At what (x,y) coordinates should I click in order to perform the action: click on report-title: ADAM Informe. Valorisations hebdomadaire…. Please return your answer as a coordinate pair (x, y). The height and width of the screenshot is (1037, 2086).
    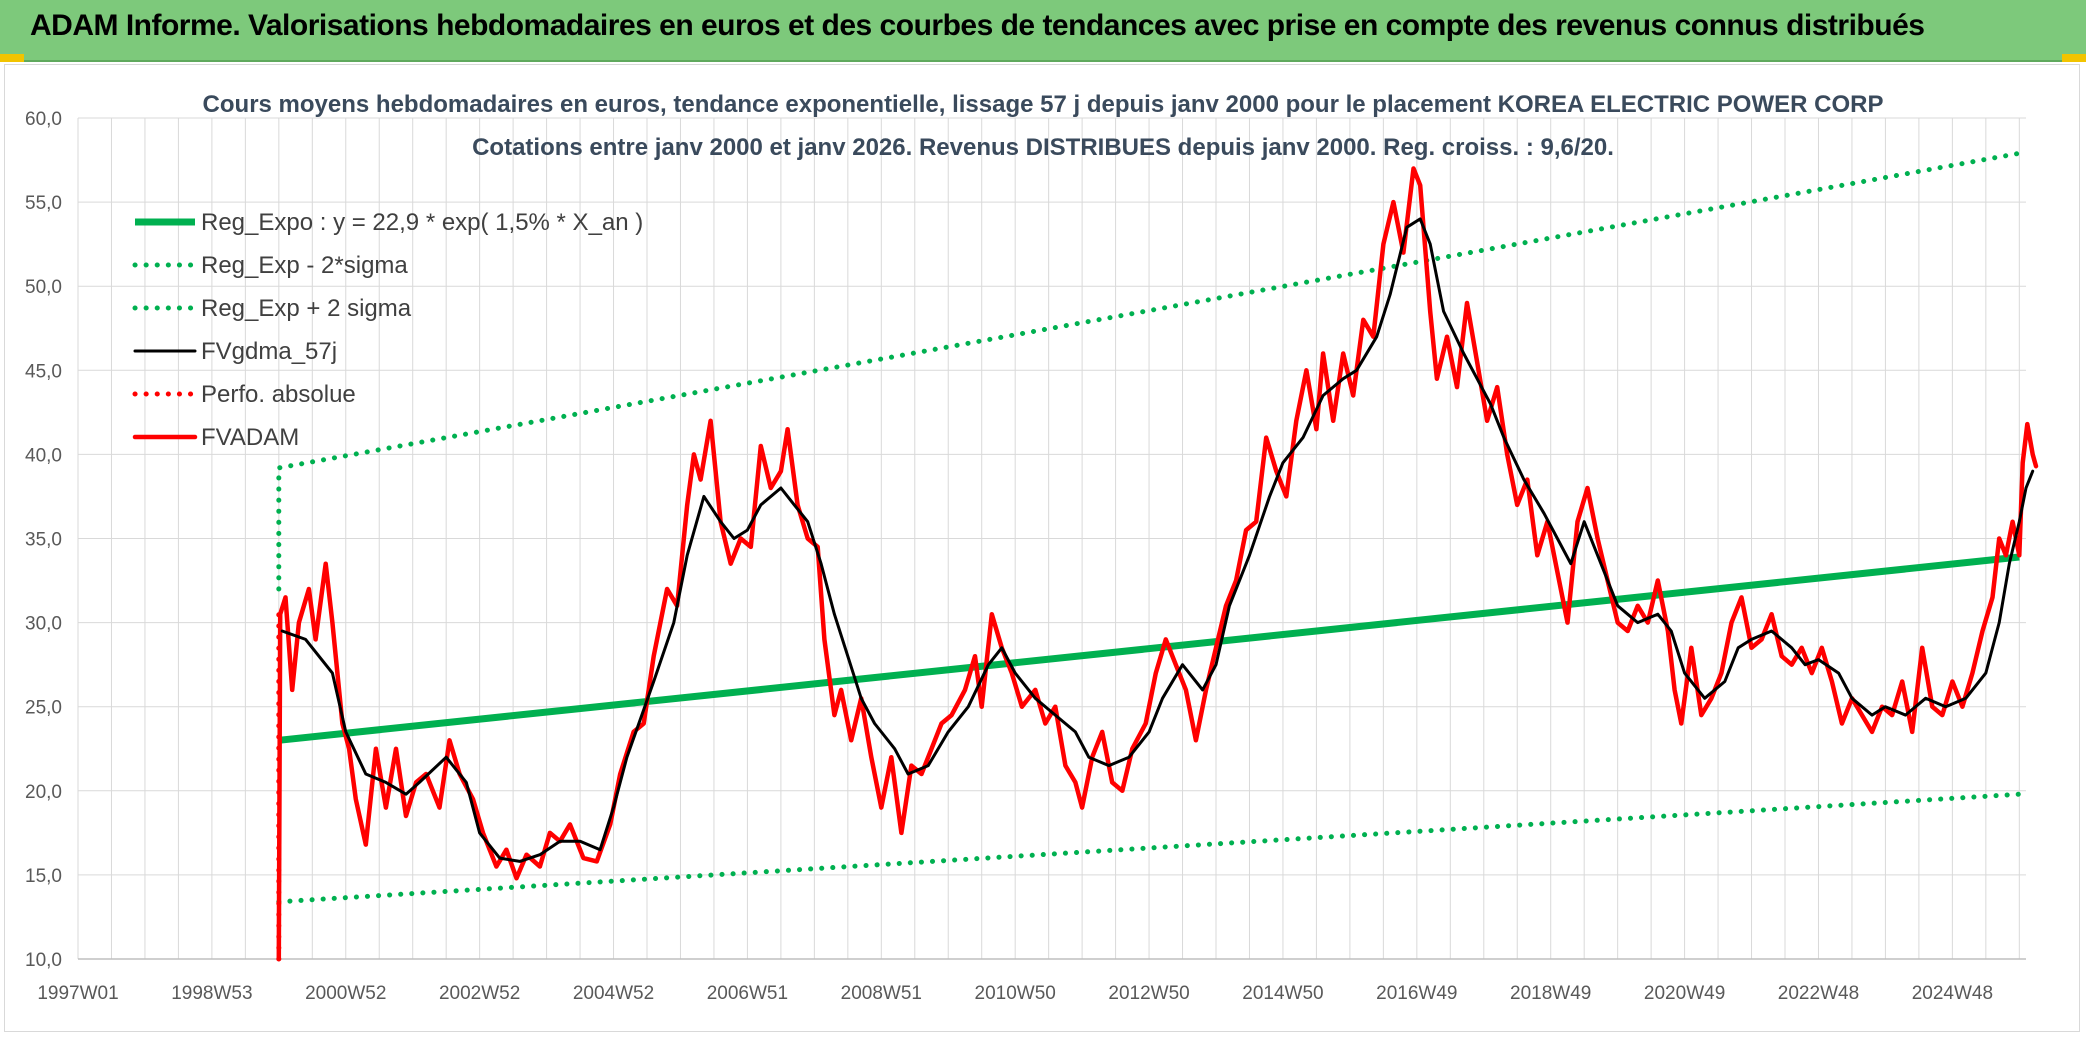
    Looking at the image, I should click on (977, 25).